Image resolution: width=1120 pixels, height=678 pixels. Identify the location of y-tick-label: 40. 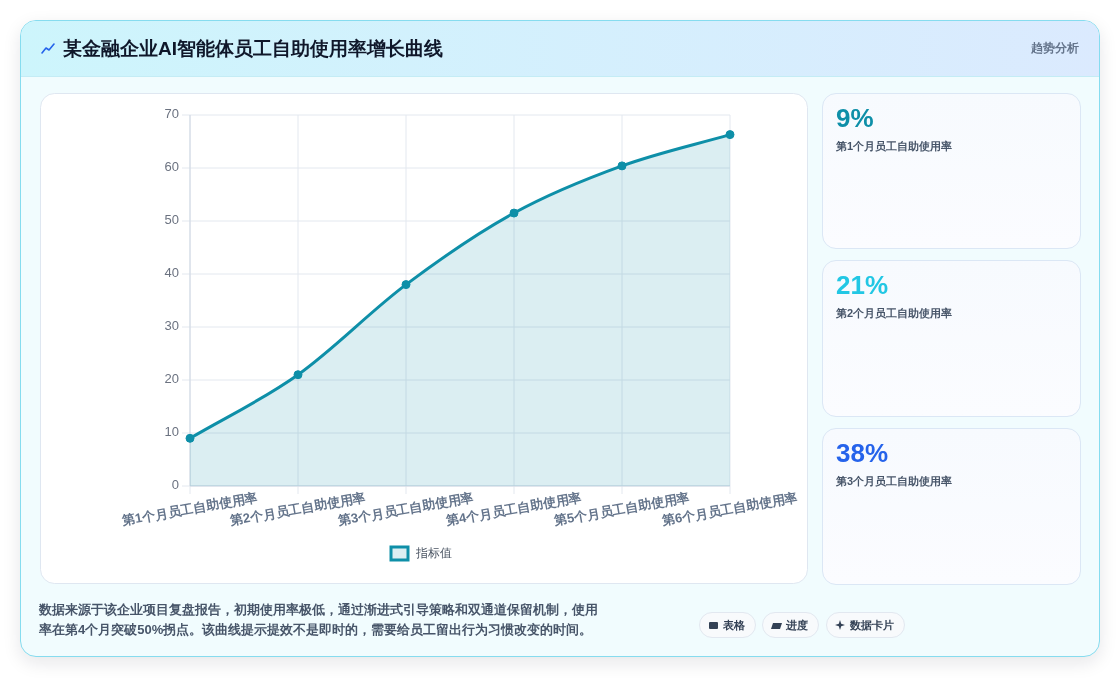
(171, 273).